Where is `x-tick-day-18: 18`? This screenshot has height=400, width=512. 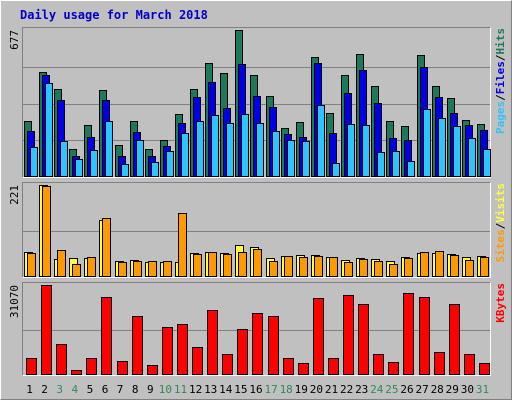 x-tick-day-18: 18 is located at coordinates (286, 389).